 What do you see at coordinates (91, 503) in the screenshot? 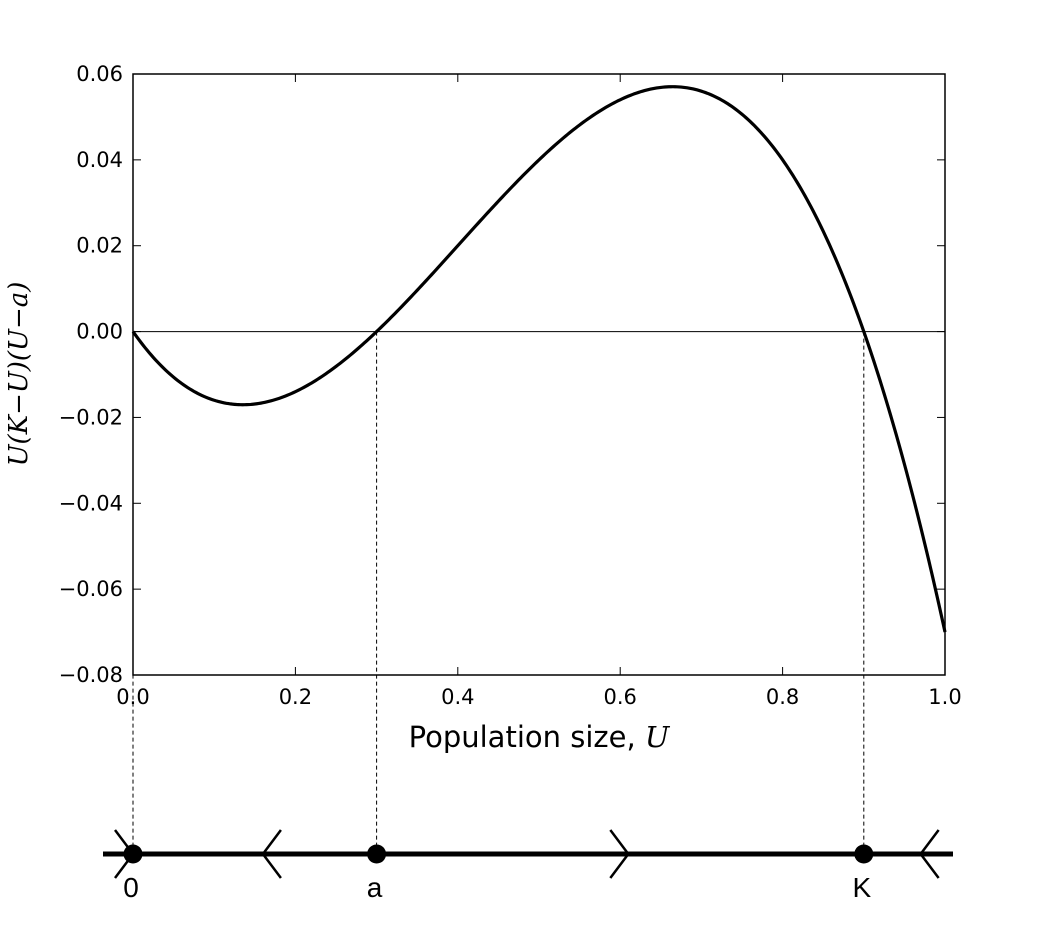
I see `y-tick-label: −0.04` at bounding box center [91, 503].